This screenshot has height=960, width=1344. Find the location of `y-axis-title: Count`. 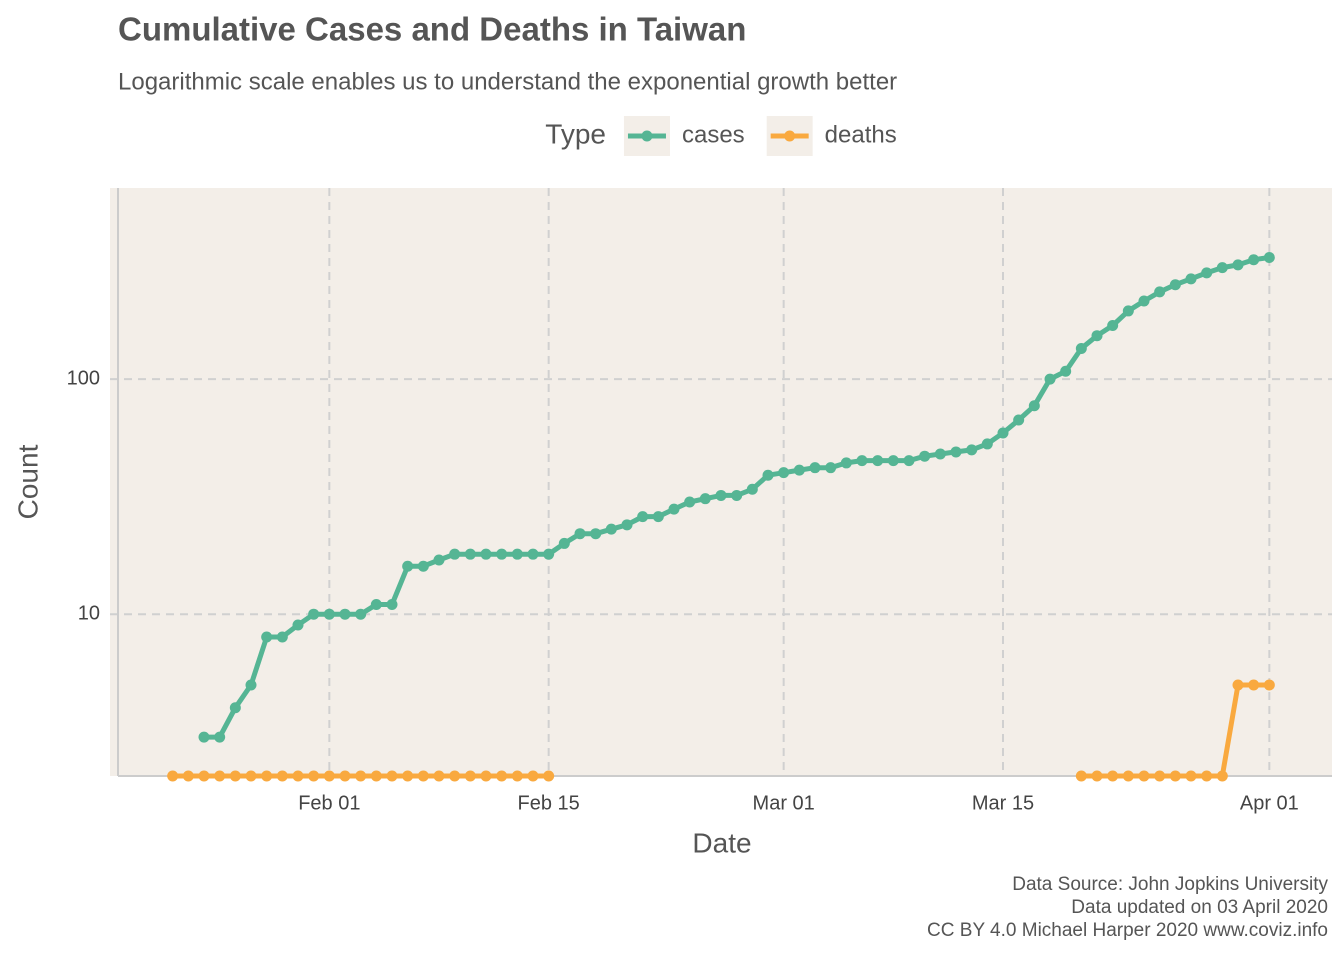

y-axis-title: Count is located at coordinates (27, 481).